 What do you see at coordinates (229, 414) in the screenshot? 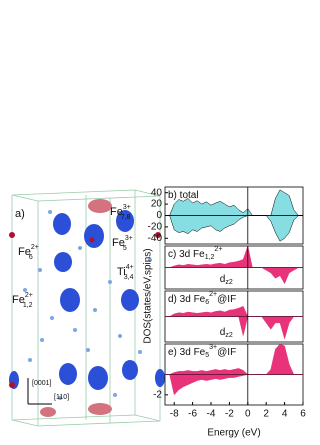
I see `x-tick-label: -2` at bounding box center [229, 414].